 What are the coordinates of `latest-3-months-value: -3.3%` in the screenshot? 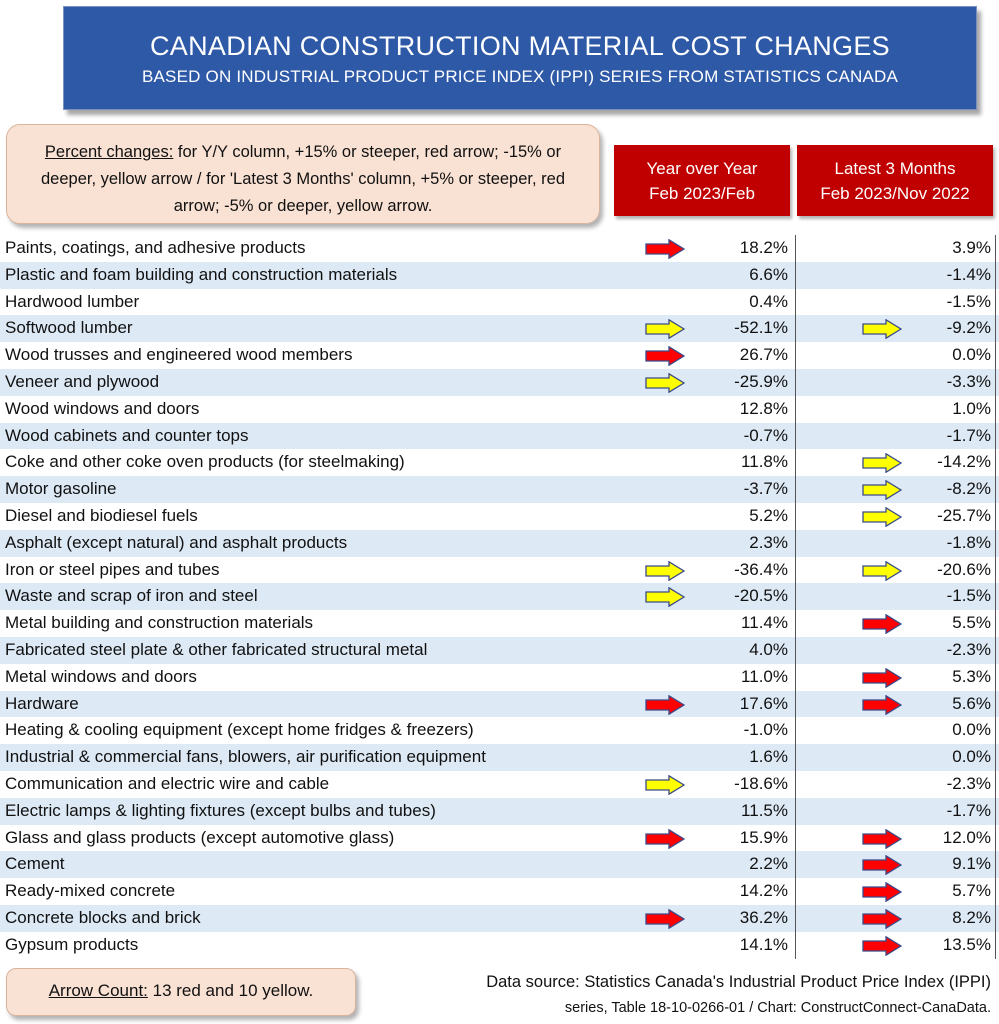 It's located at (968, 381).